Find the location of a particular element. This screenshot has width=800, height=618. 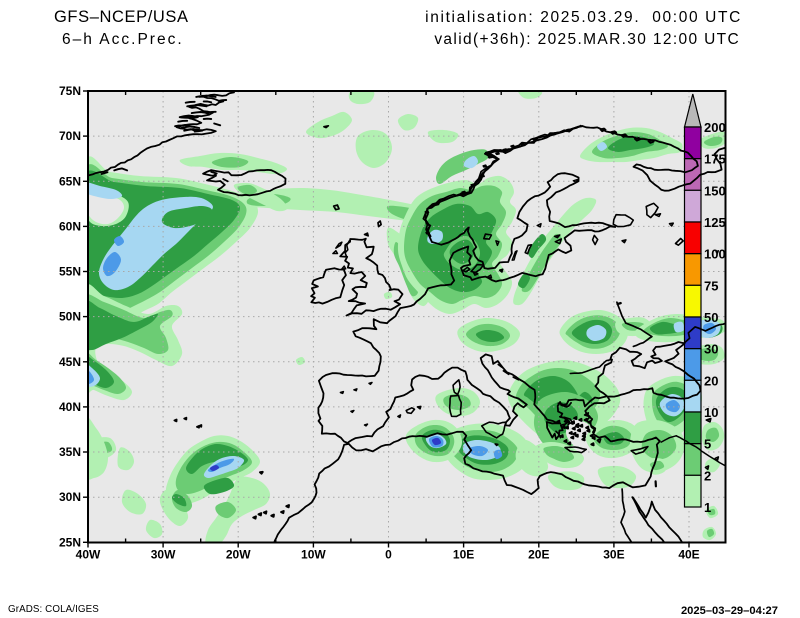

svg-text: 0 is located at coordinates (388, 555).